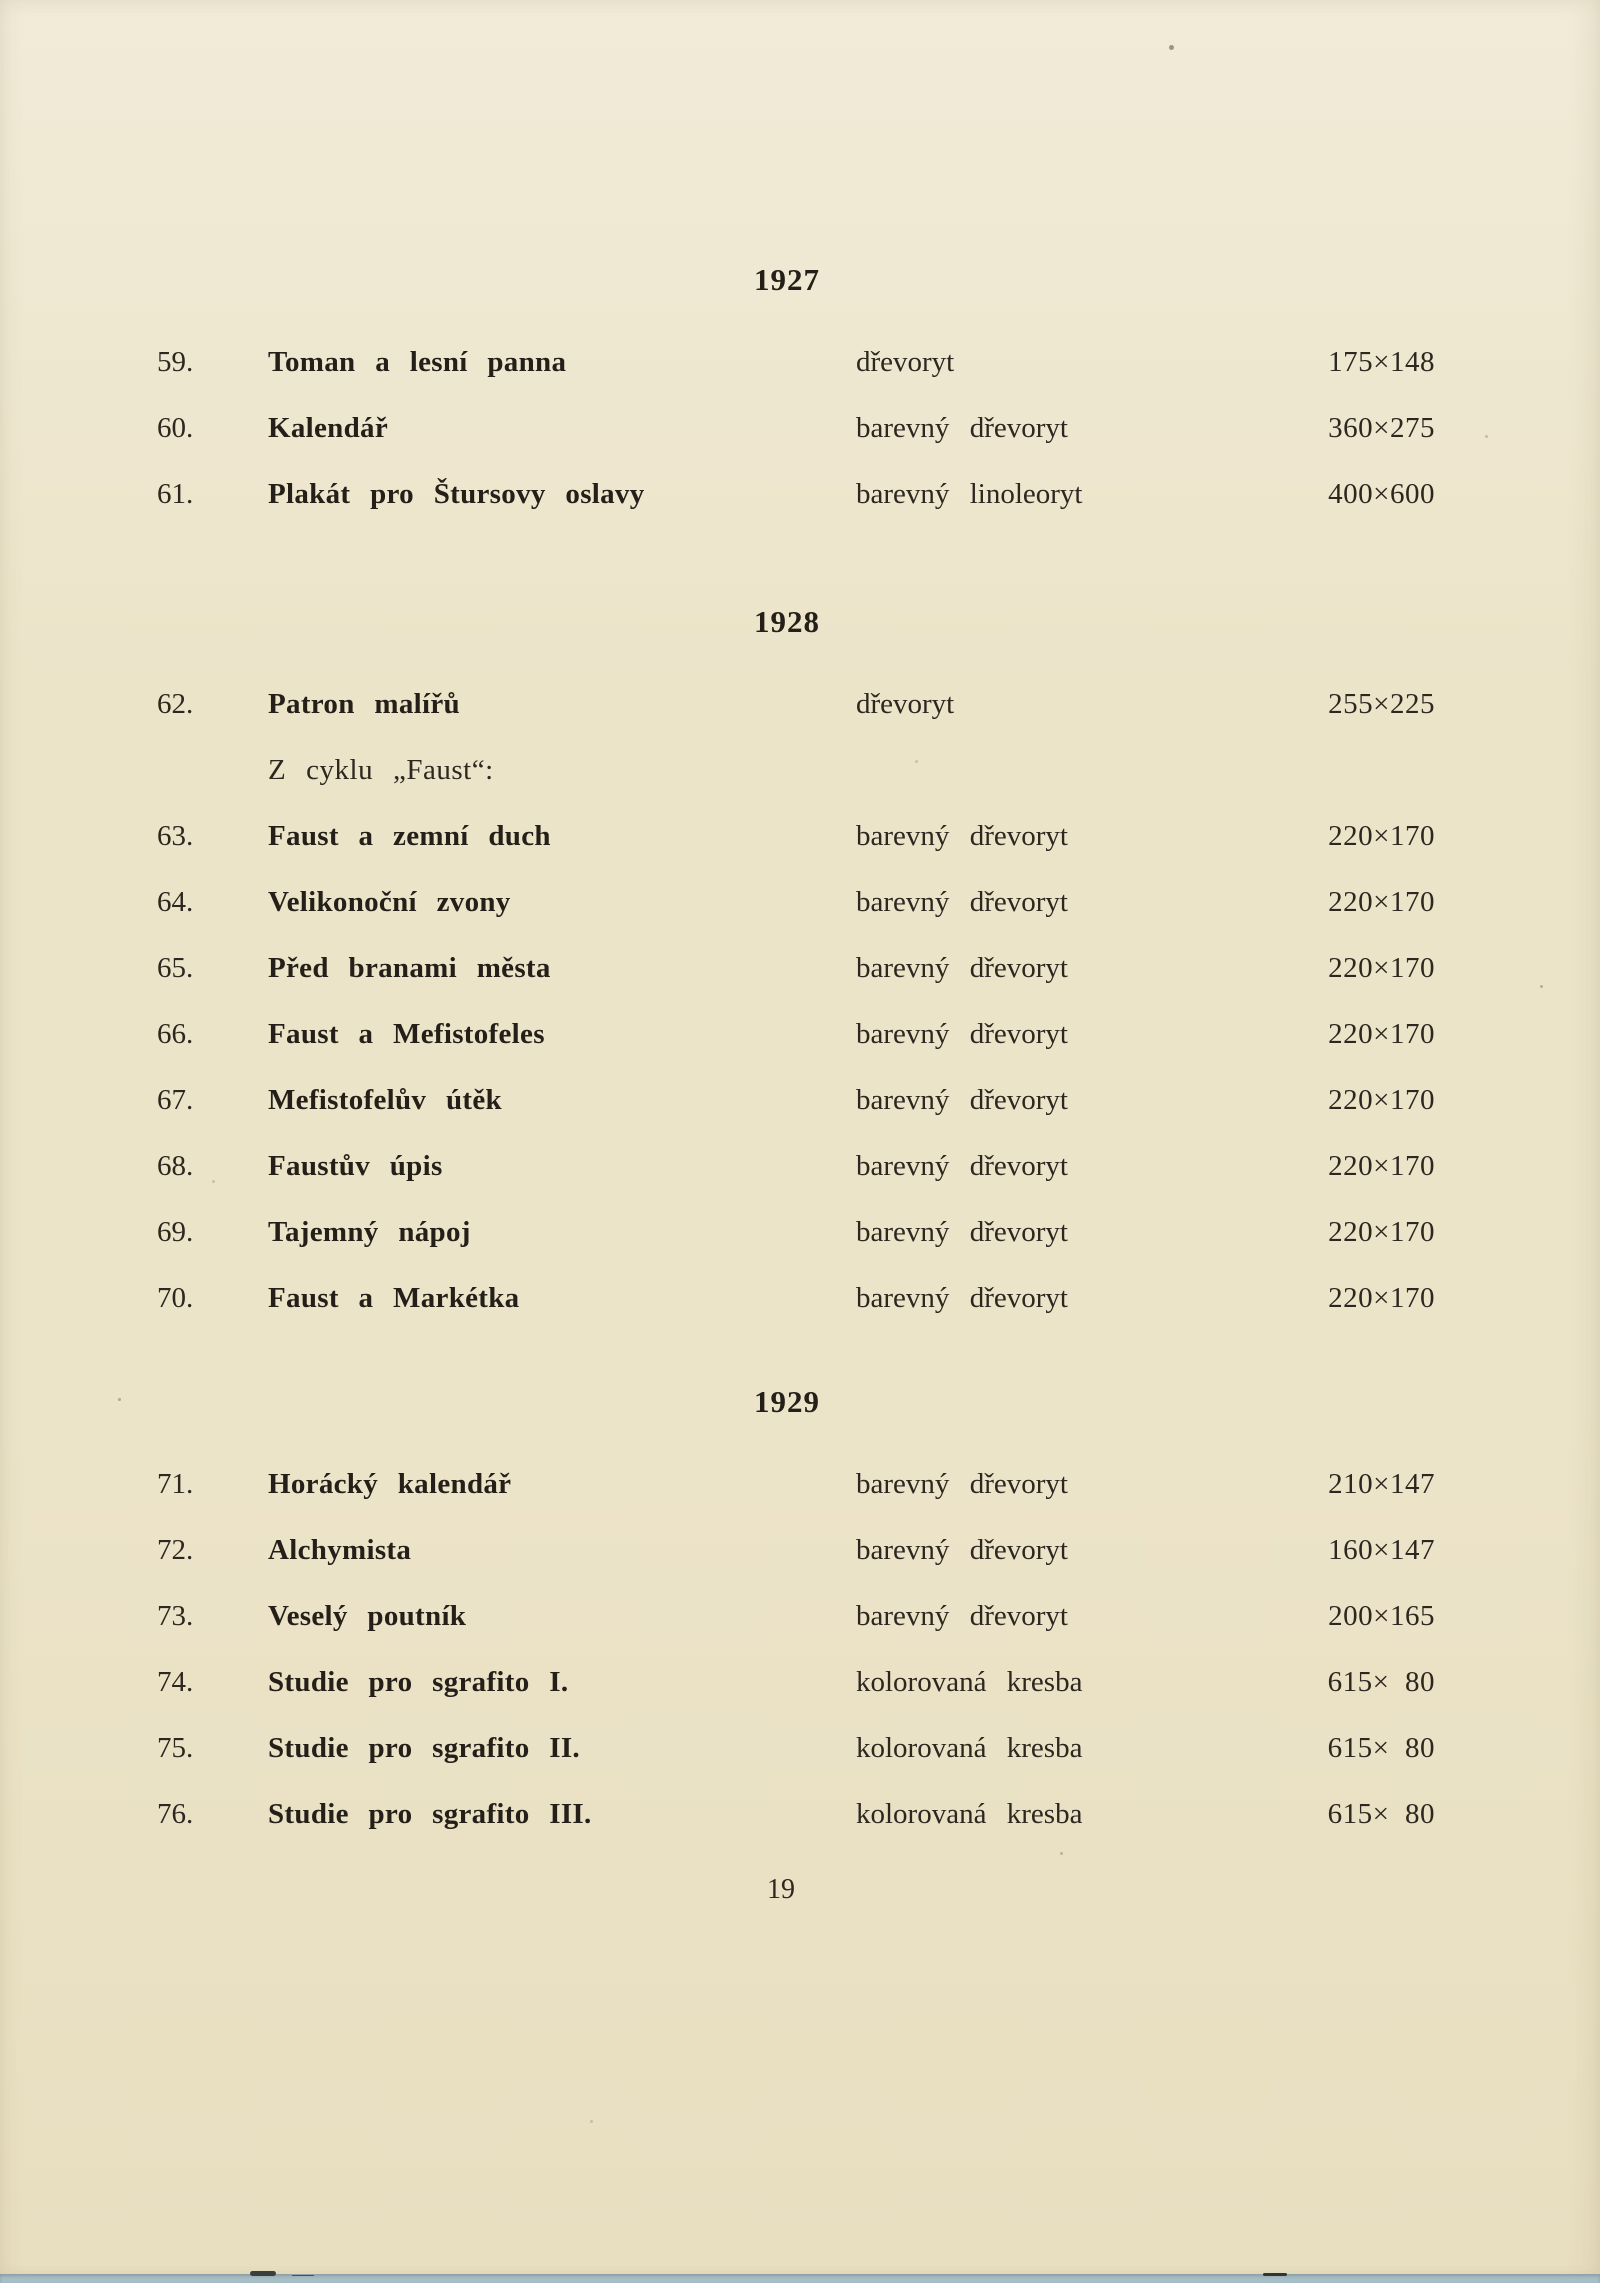  I want to click on item-title: Studie pro sgrafito II., so click(424, 1748).